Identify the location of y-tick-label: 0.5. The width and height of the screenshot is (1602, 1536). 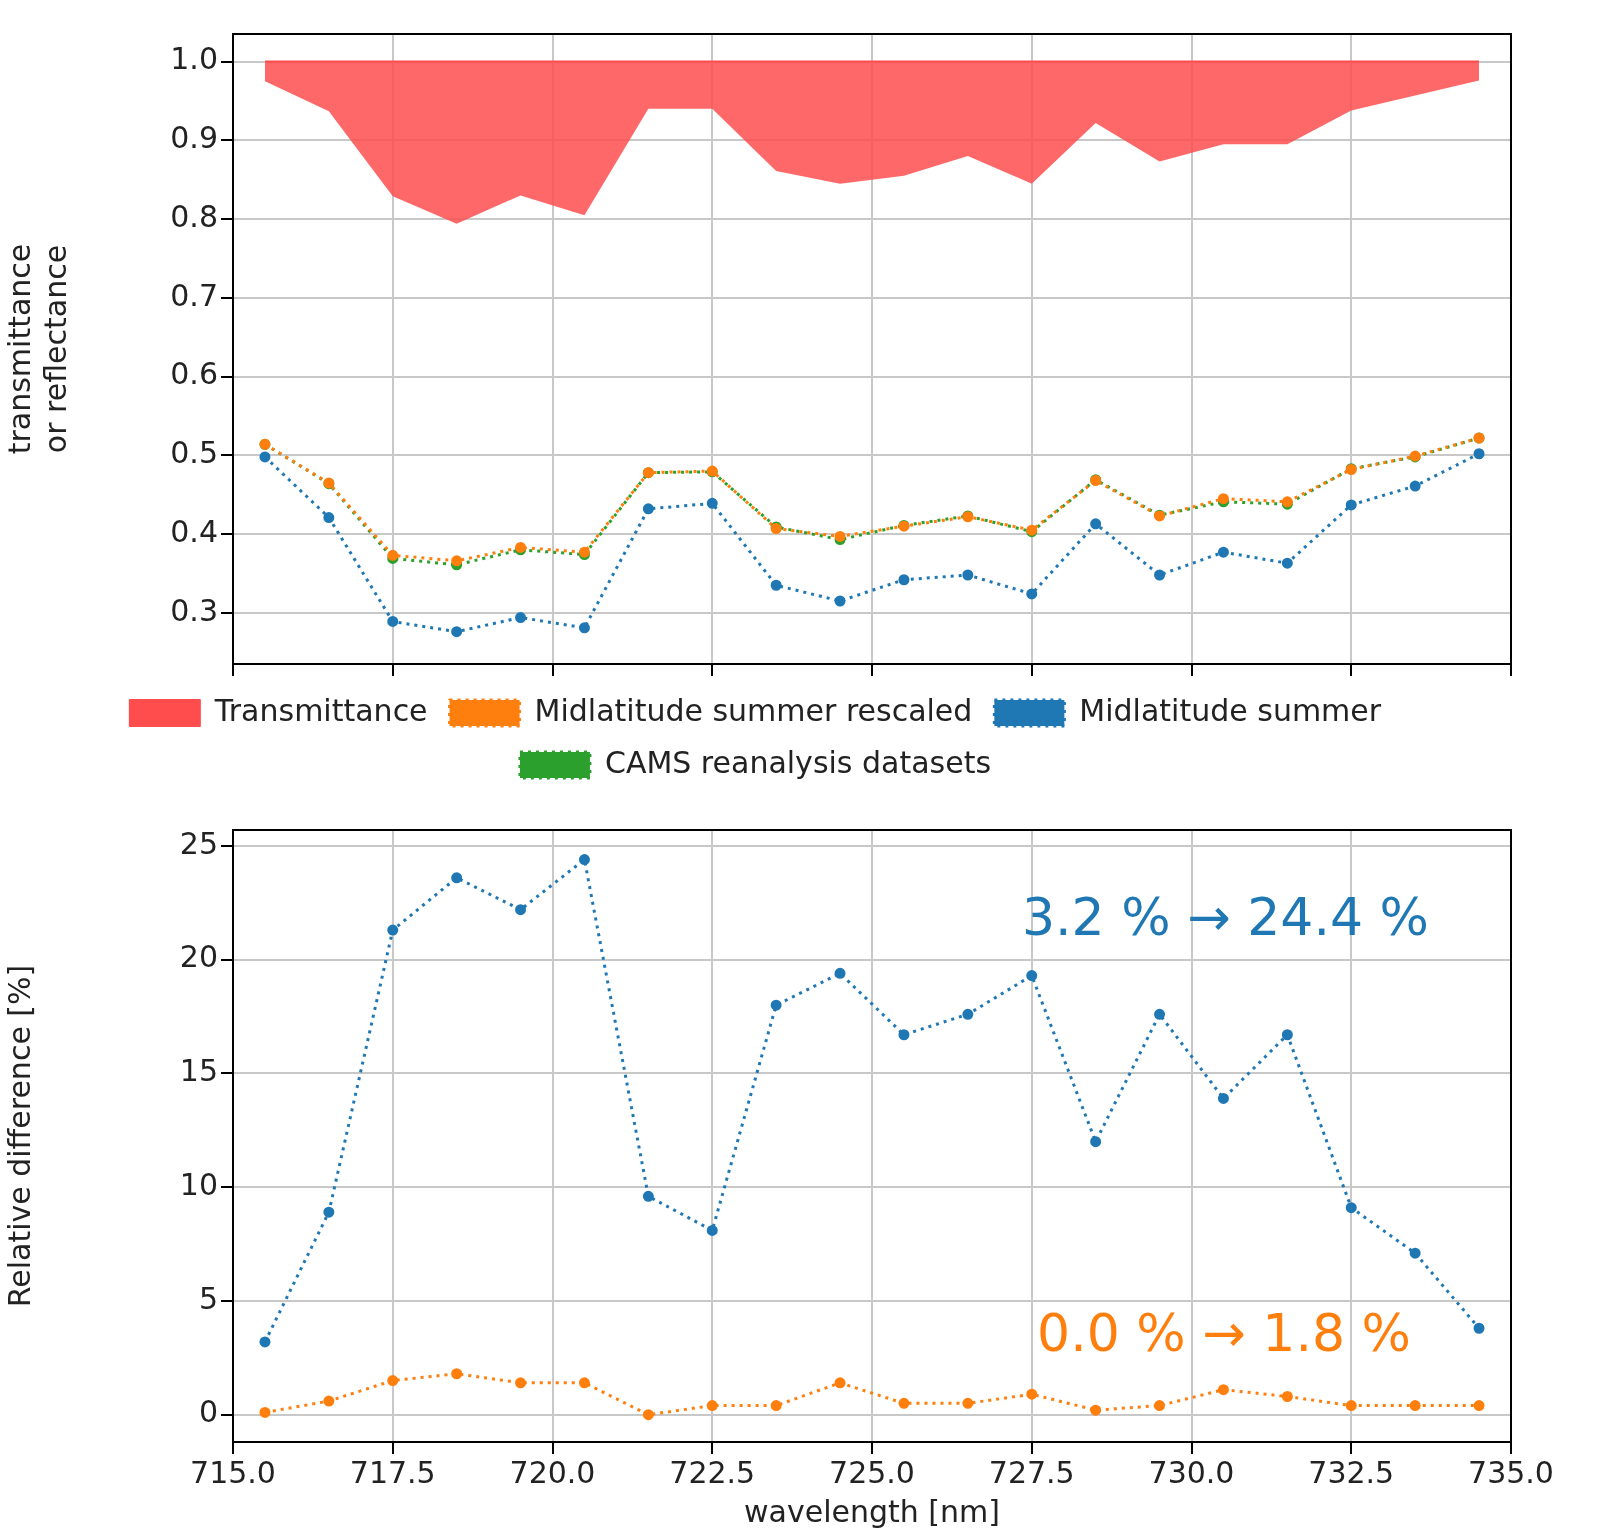
(194, 453).